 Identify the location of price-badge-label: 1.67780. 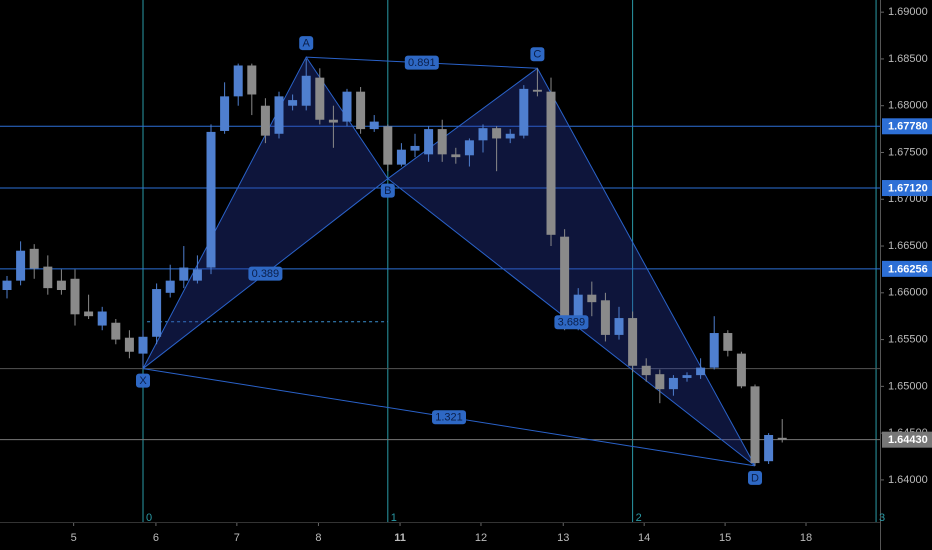
(908, 127).